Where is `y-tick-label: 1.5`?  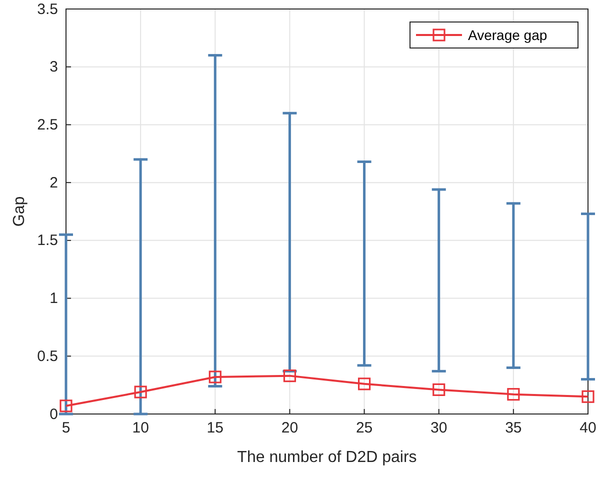 y-tick-label: 1.5 is located at coordinates (47, 241).